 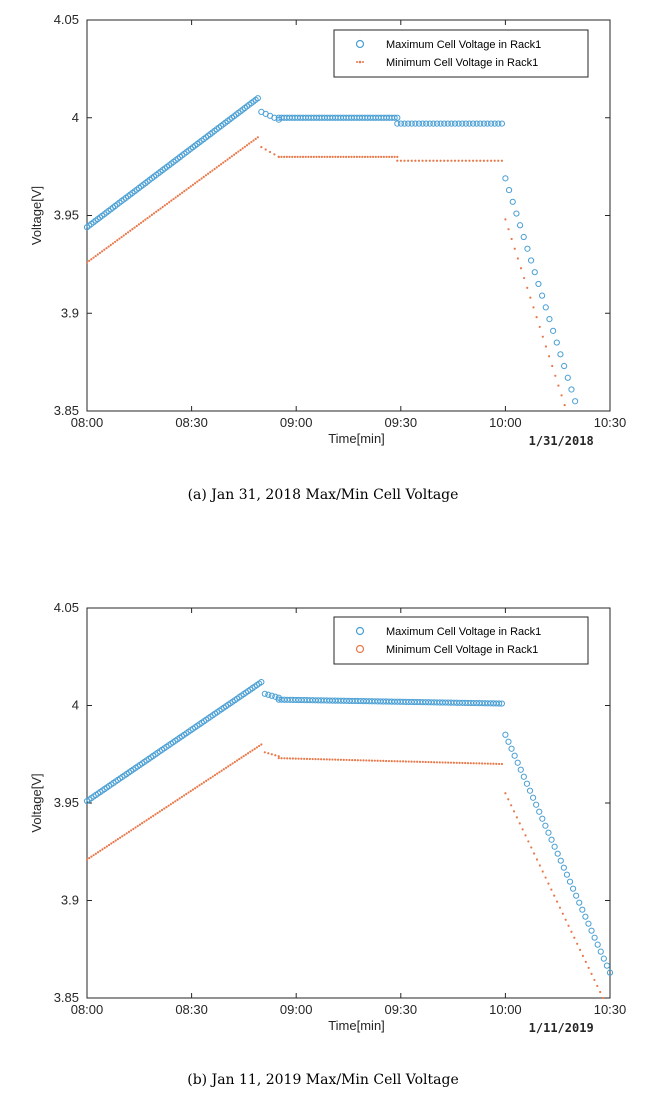 What do you see at coordinates (323, 495) in the screenshot?
I see `figure-caption: (a) Jan 31, 2018 Max/Min Cell Voltage` at bounding box center [323, 495].